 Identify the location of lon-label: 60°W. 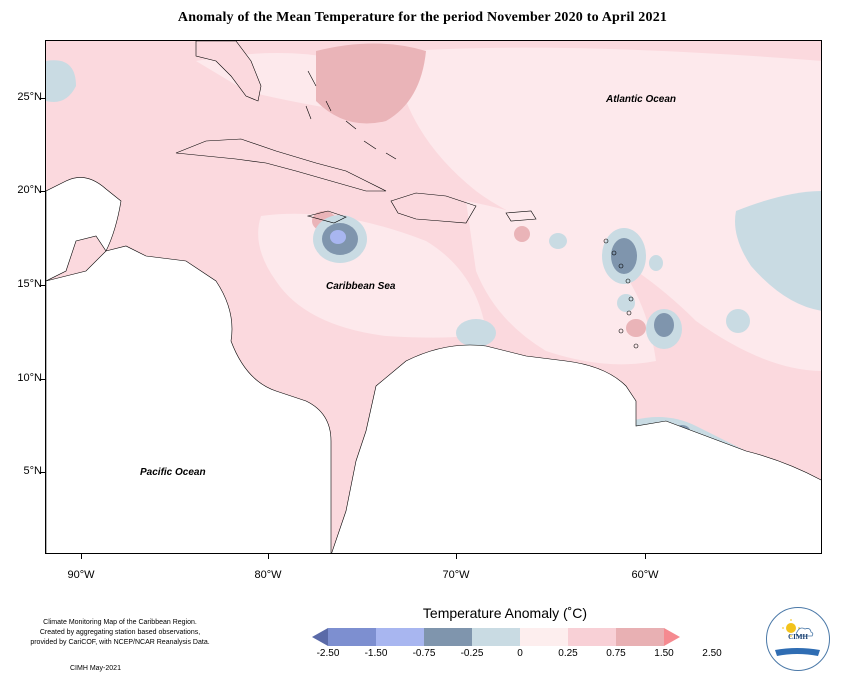
(645, 575).